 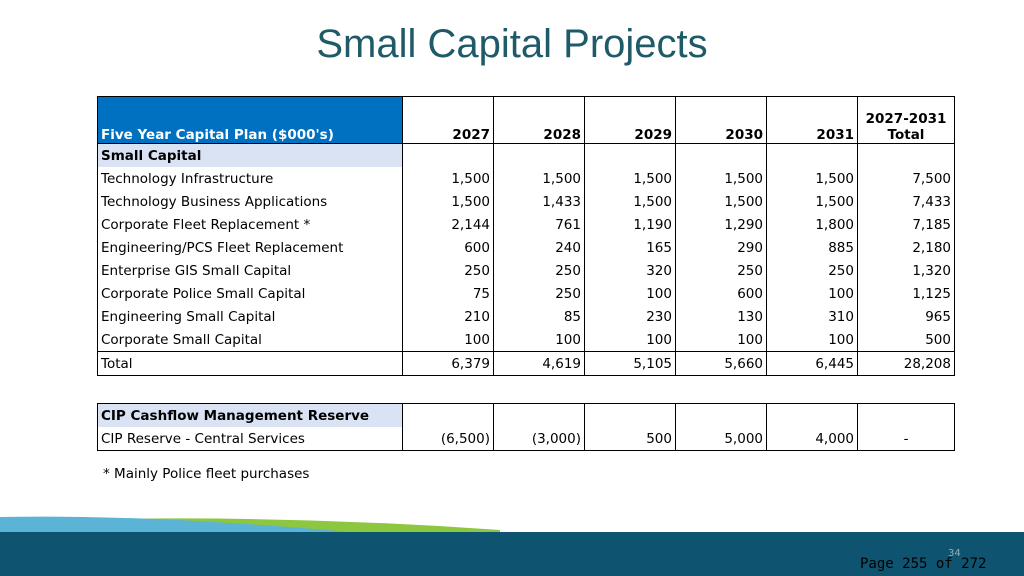 What do you see at coordinates (721, 224) in the screenshot?
I see `cell: 1,290` at bounding box center [721, 224].